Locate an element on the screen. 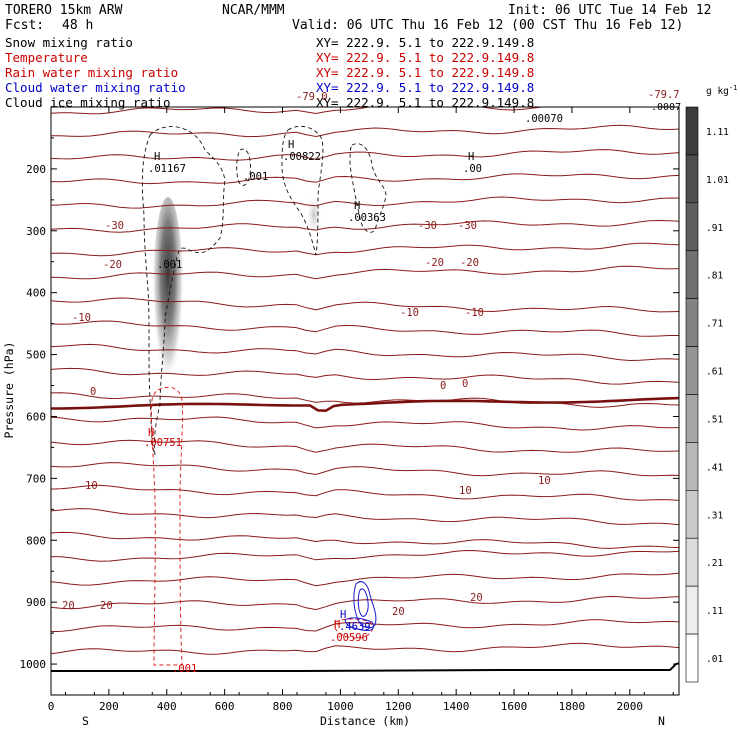 This screenshot has height=740, width=740. legend-name-cloud-water: Cloud water mixing ratio is located at coordinates (95, 87).